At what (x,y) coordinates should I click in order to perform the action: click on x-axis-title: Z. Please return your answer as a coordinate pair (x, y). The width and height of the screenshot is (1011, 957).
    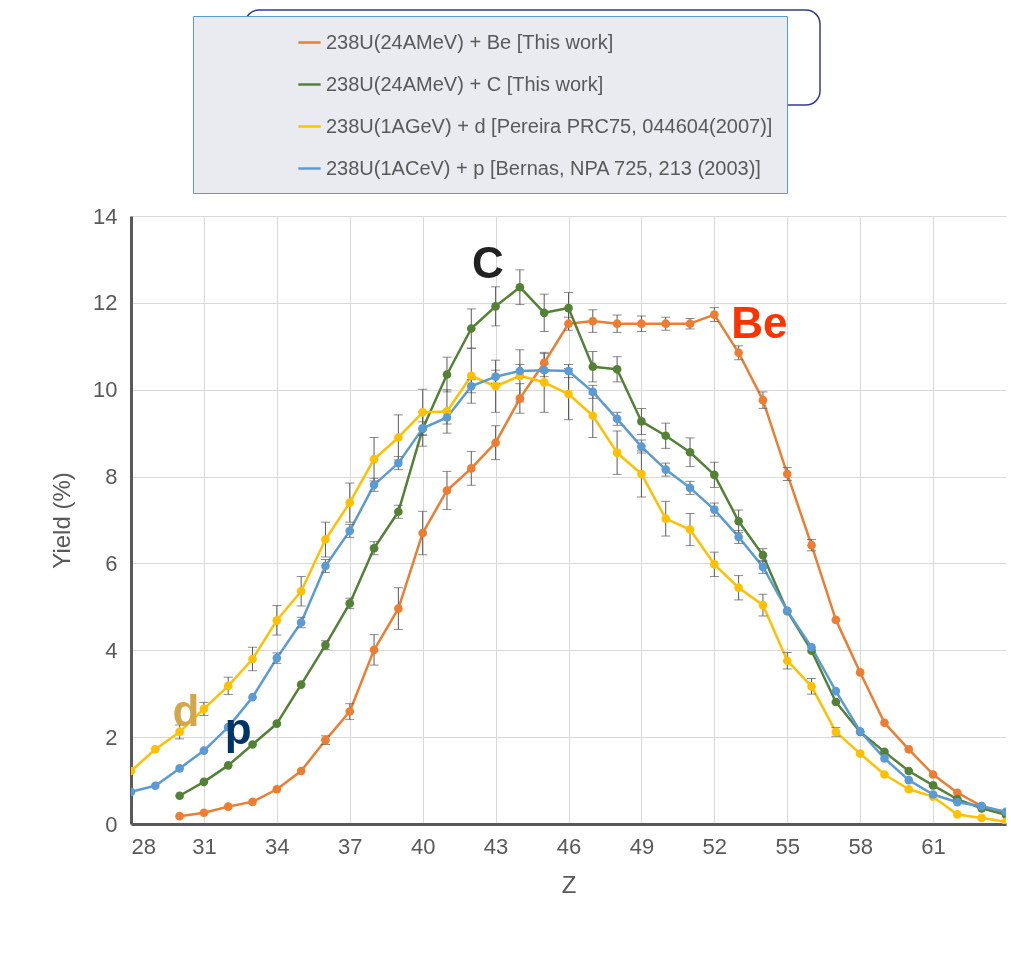
    Looking at the image, I should click on (569, 884).